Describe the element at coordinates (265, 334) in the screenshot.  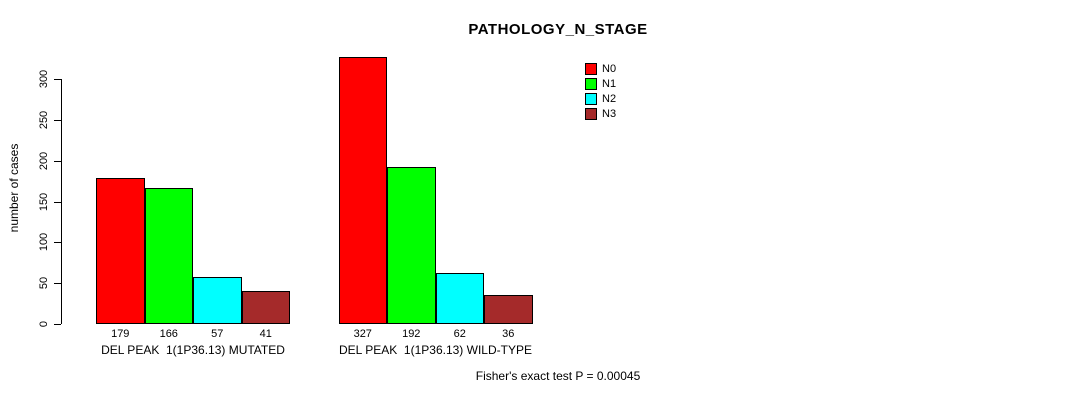
I see `bar-value-label: 41` at that location.